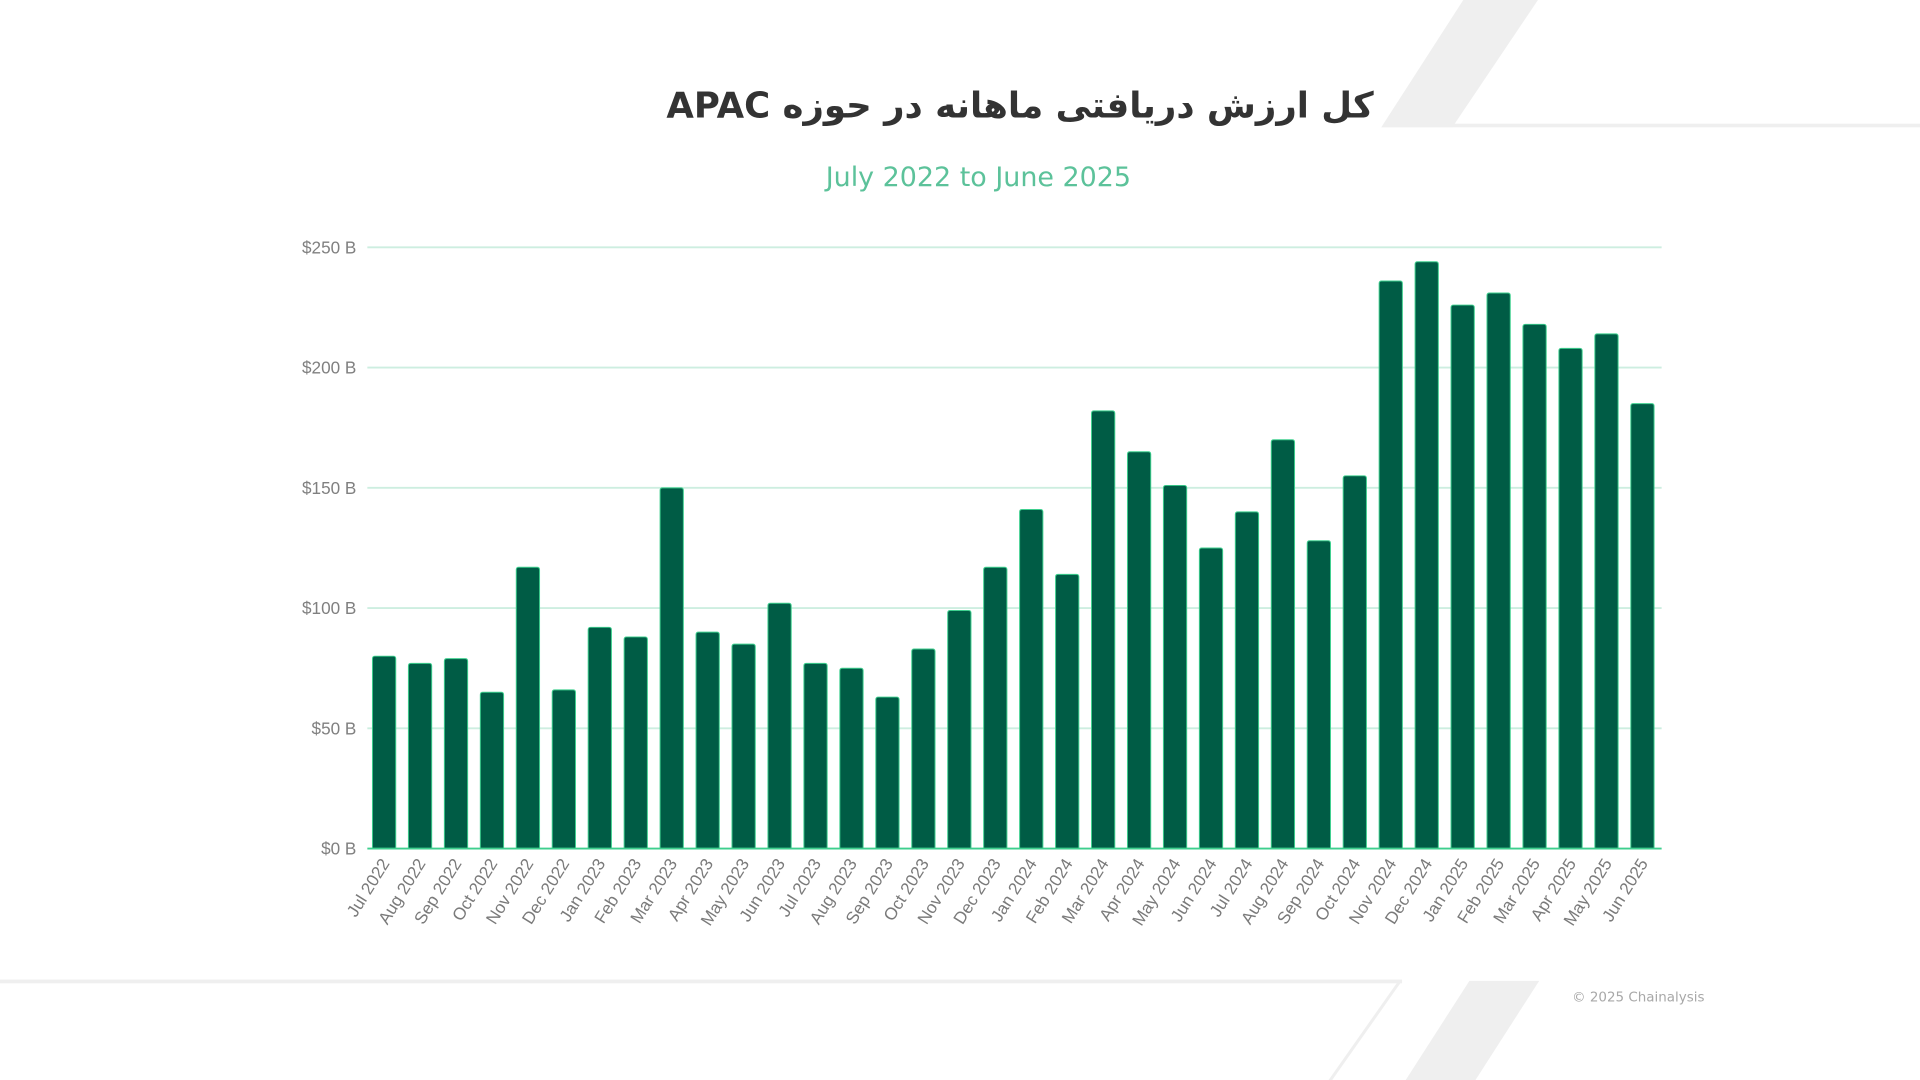 The width and height of the screenshot is (1920, 1080). I want to click on copyright: © 2025 Chainalysis, so click(1638, 998).